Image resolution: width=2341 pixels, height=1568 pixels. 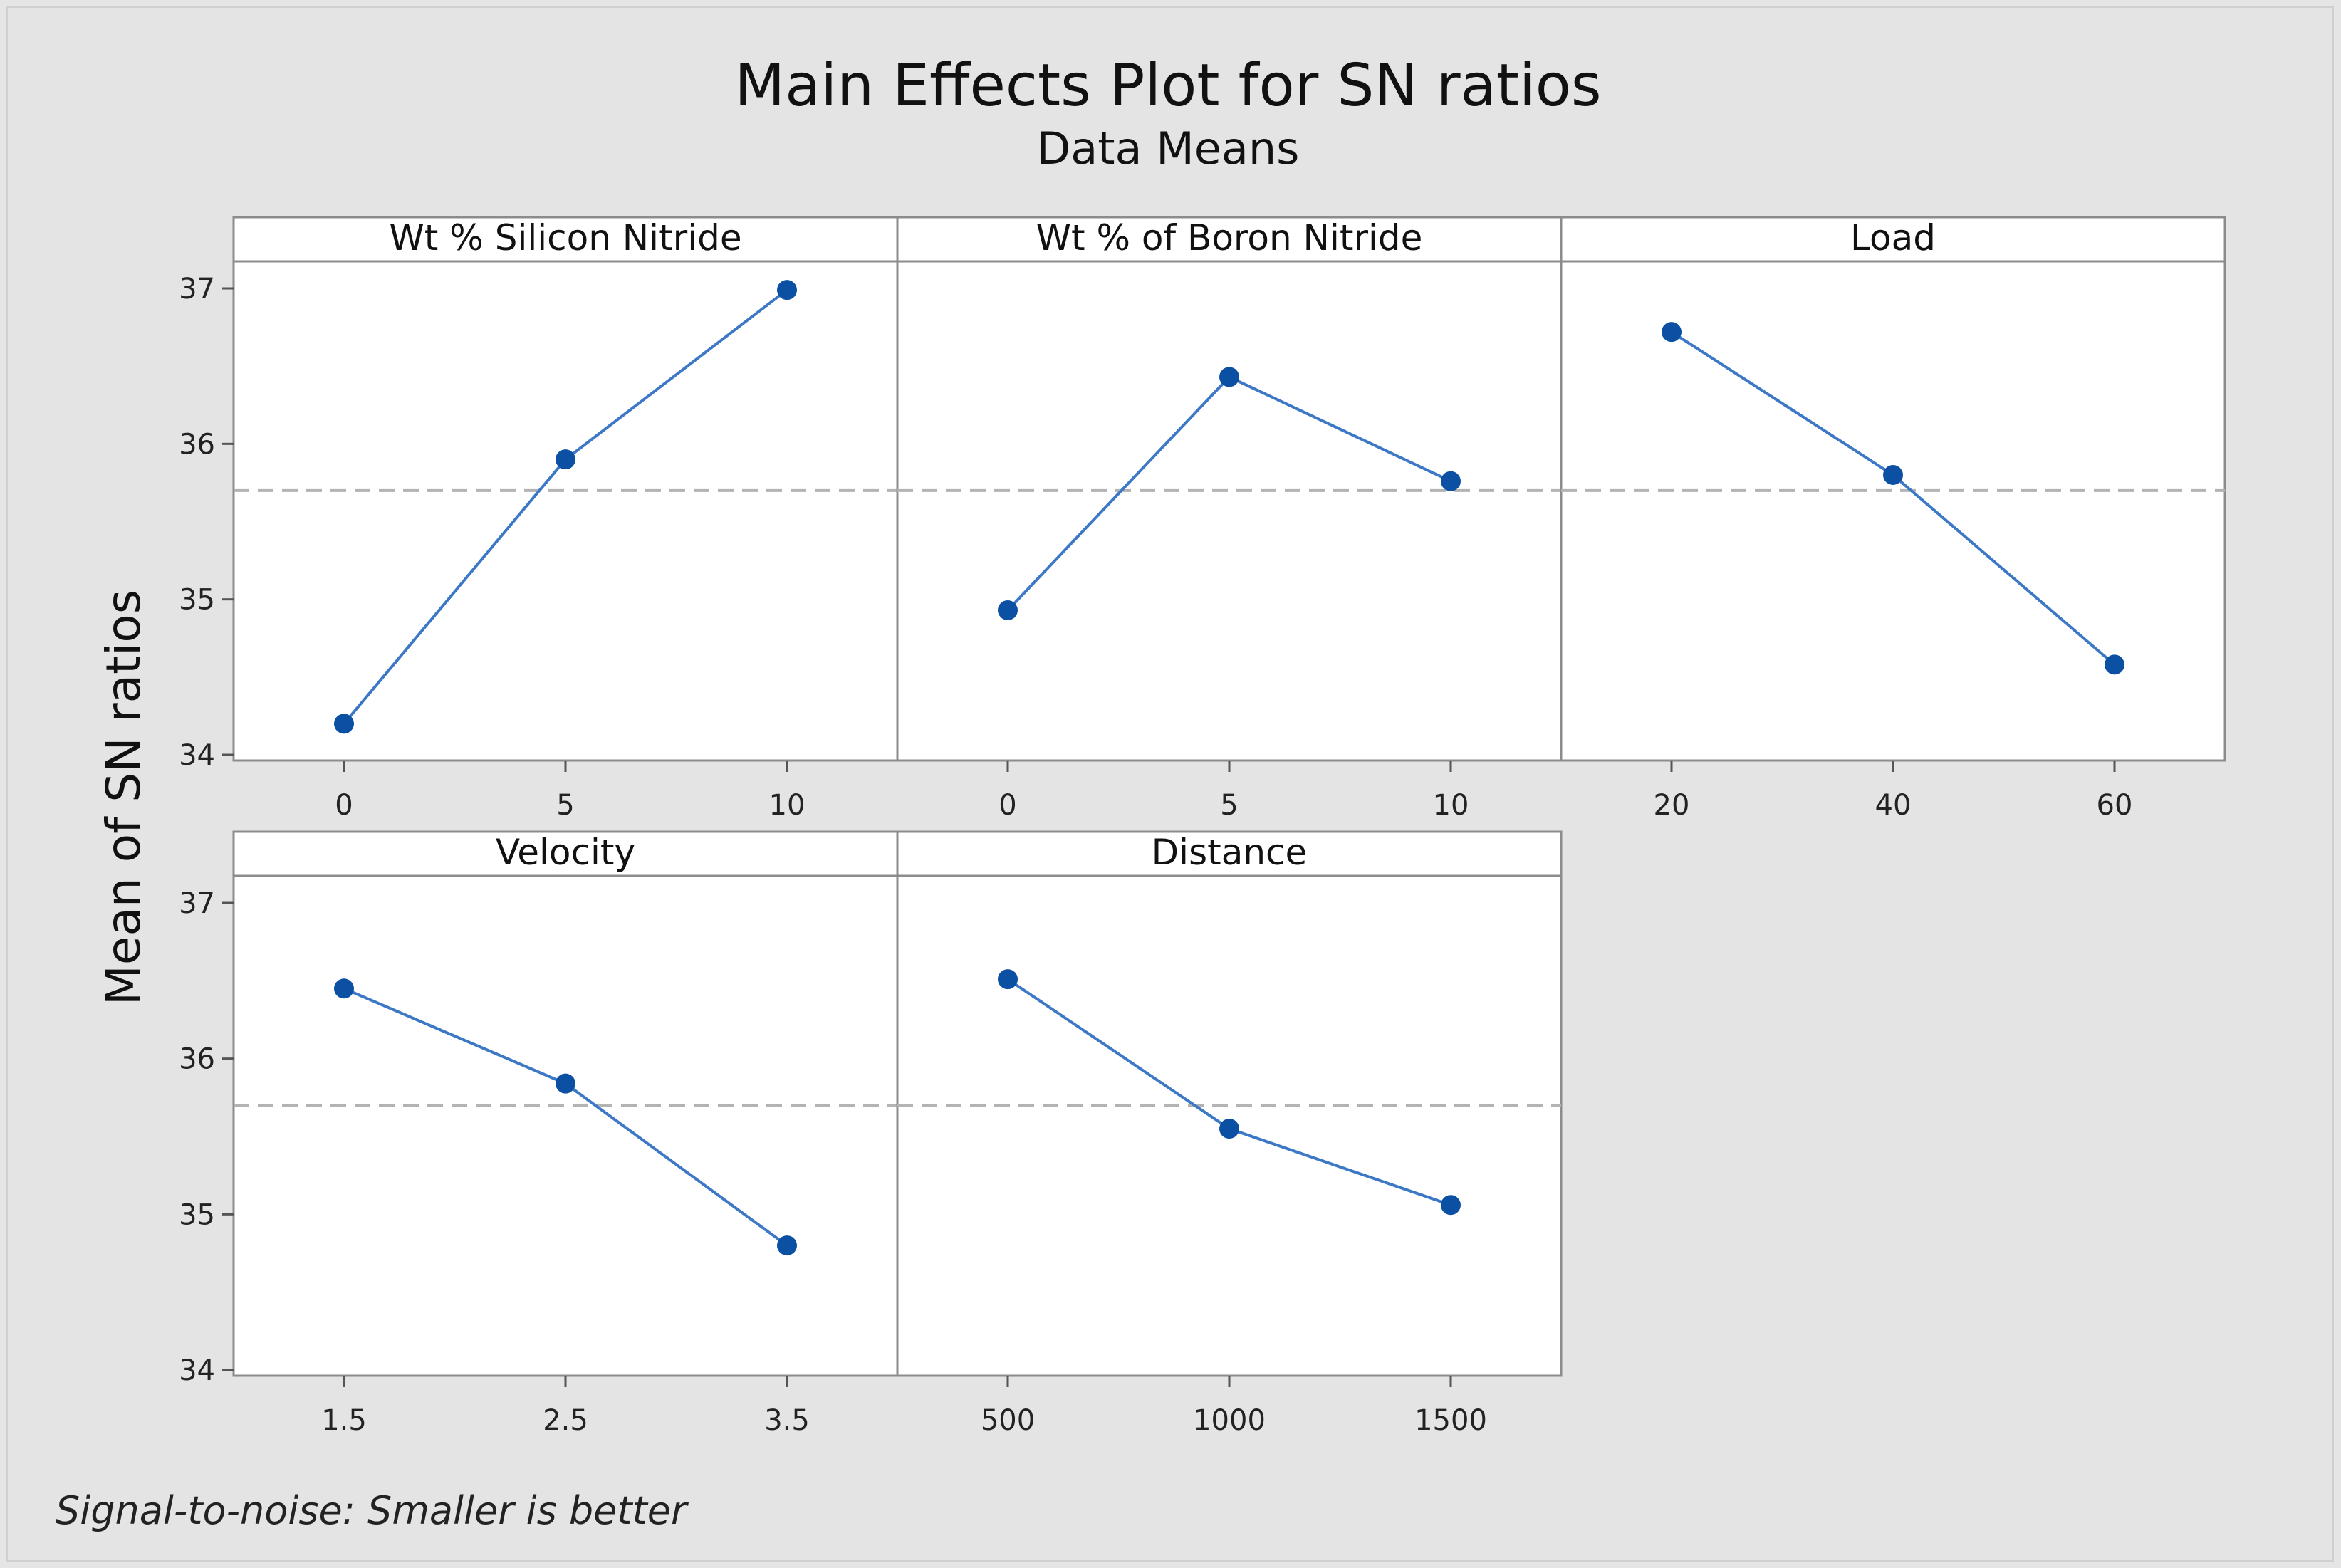 I want to click on panel-strip-label: Wt % of Boron Nitride, so click(x=1229, y=237).